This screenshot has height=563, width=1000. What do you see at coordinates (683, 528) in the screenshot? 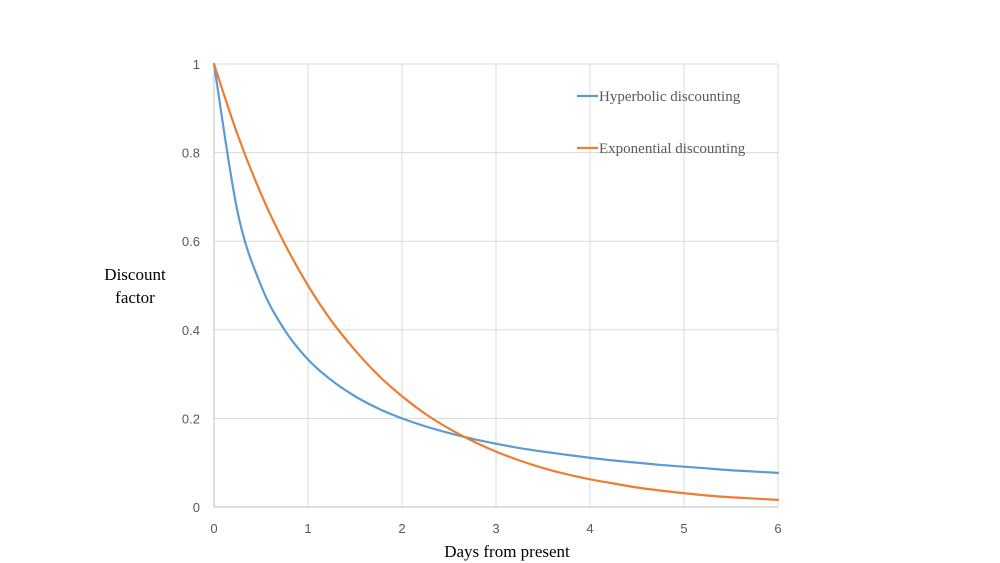
I see `x-tick-label: 5` at bounding box center [683, 528].